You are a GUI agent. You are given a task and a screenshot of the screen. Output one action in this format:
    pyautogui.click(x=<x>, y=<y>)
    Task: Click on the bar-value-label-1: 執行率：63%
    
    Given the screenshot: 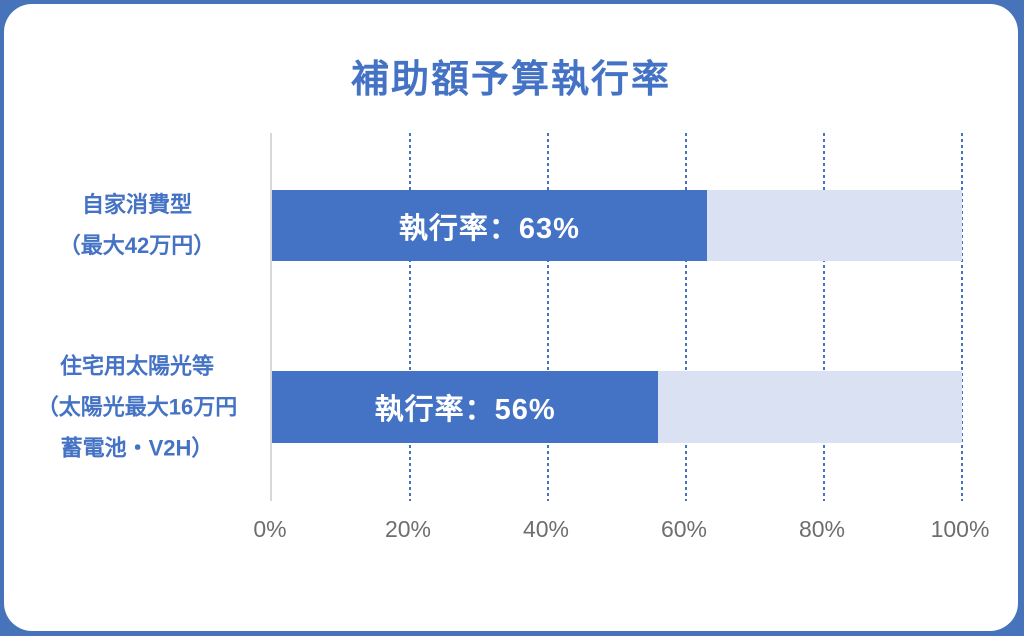 What is the action you would take?
    pyautogui.click(x=489, y=228)
    